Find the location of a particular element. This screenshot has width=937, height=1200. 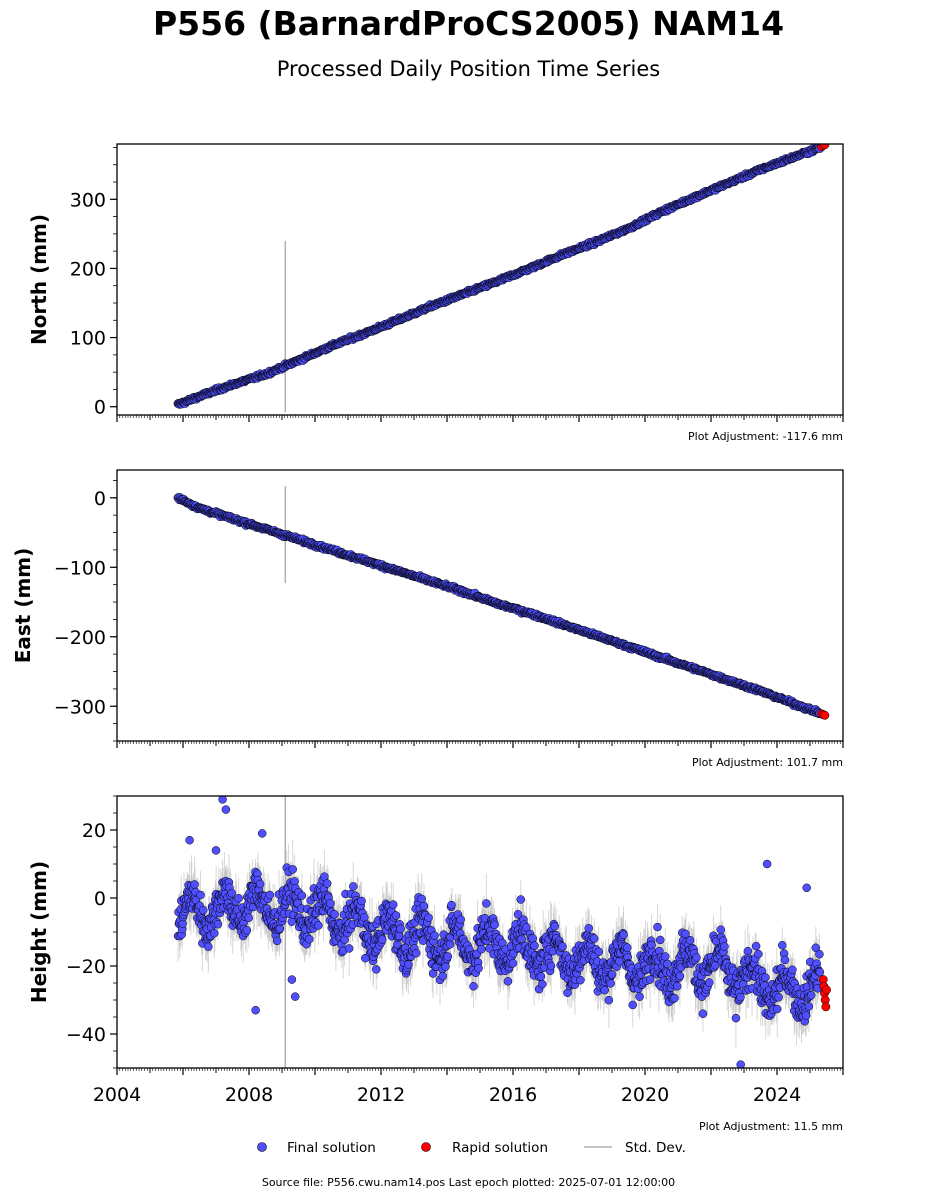

east-ylabel: East (mm) is located at coordinates (23, 606).